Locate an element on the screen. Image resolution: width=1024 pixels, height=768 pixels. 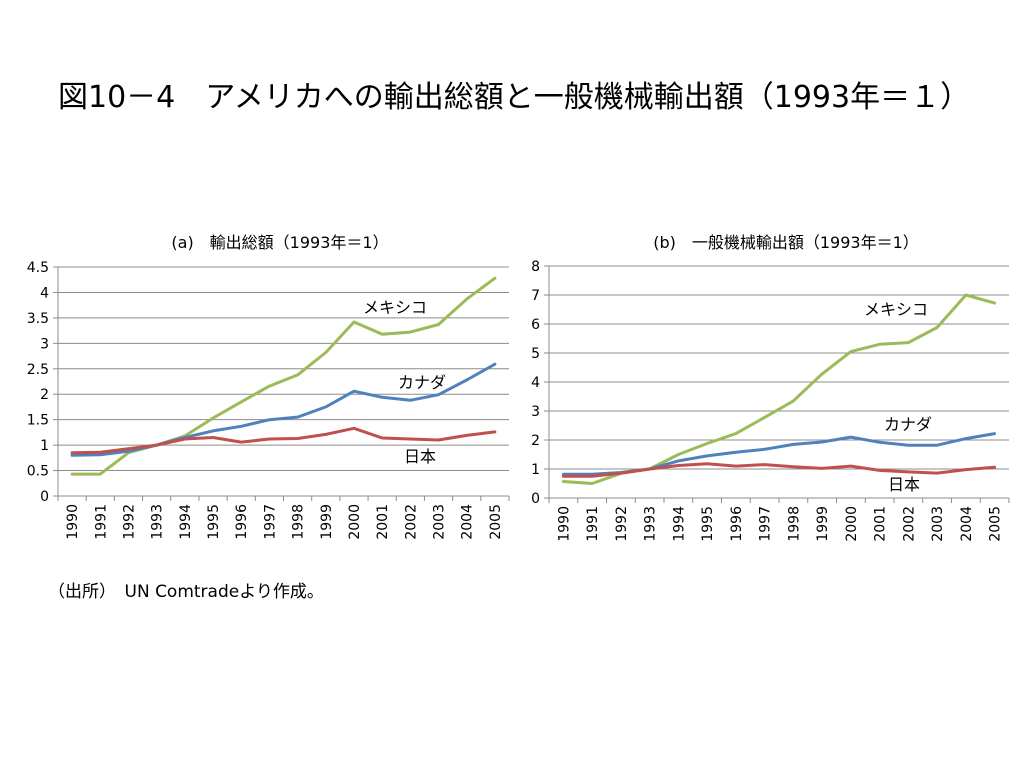
y-tick-label: 8 is located at coordinates (535, 267).